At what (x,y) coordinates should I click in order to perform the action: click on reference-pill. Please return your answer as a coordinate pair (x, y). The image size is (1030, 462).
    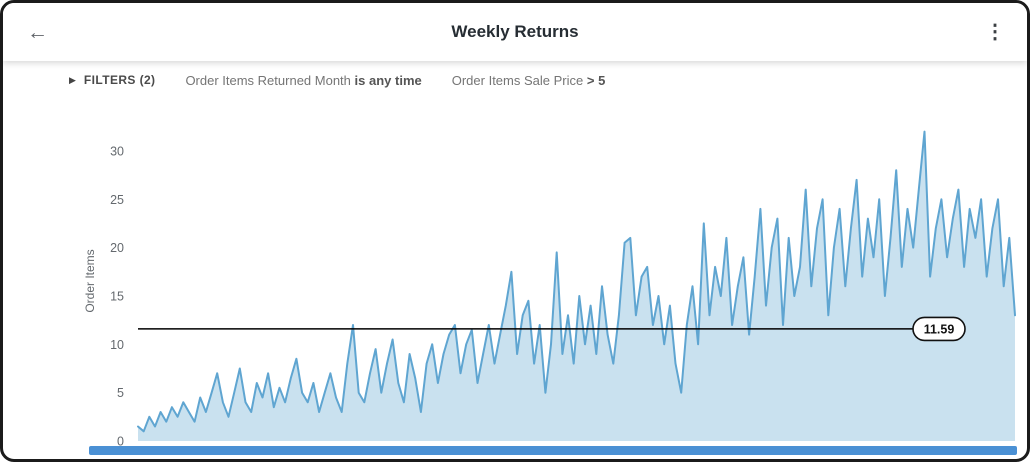
    Looking at the image, I should click on (939, 329).